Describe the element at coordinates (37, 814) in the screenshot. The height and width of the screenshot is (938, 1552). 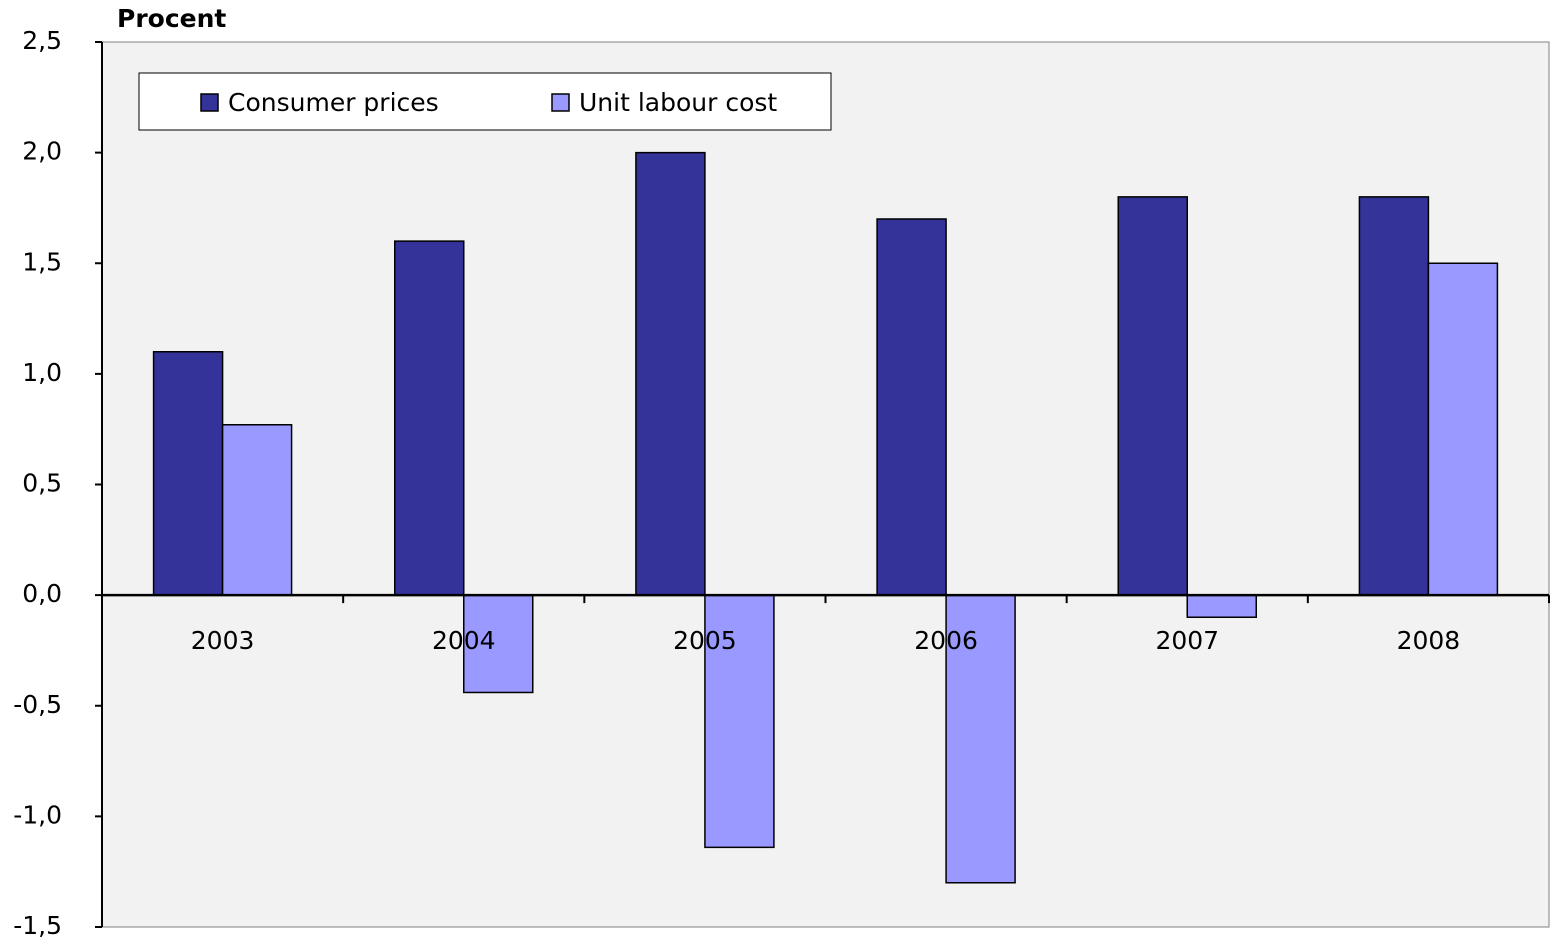
I see `y-tick-label: -1,0` at that location.